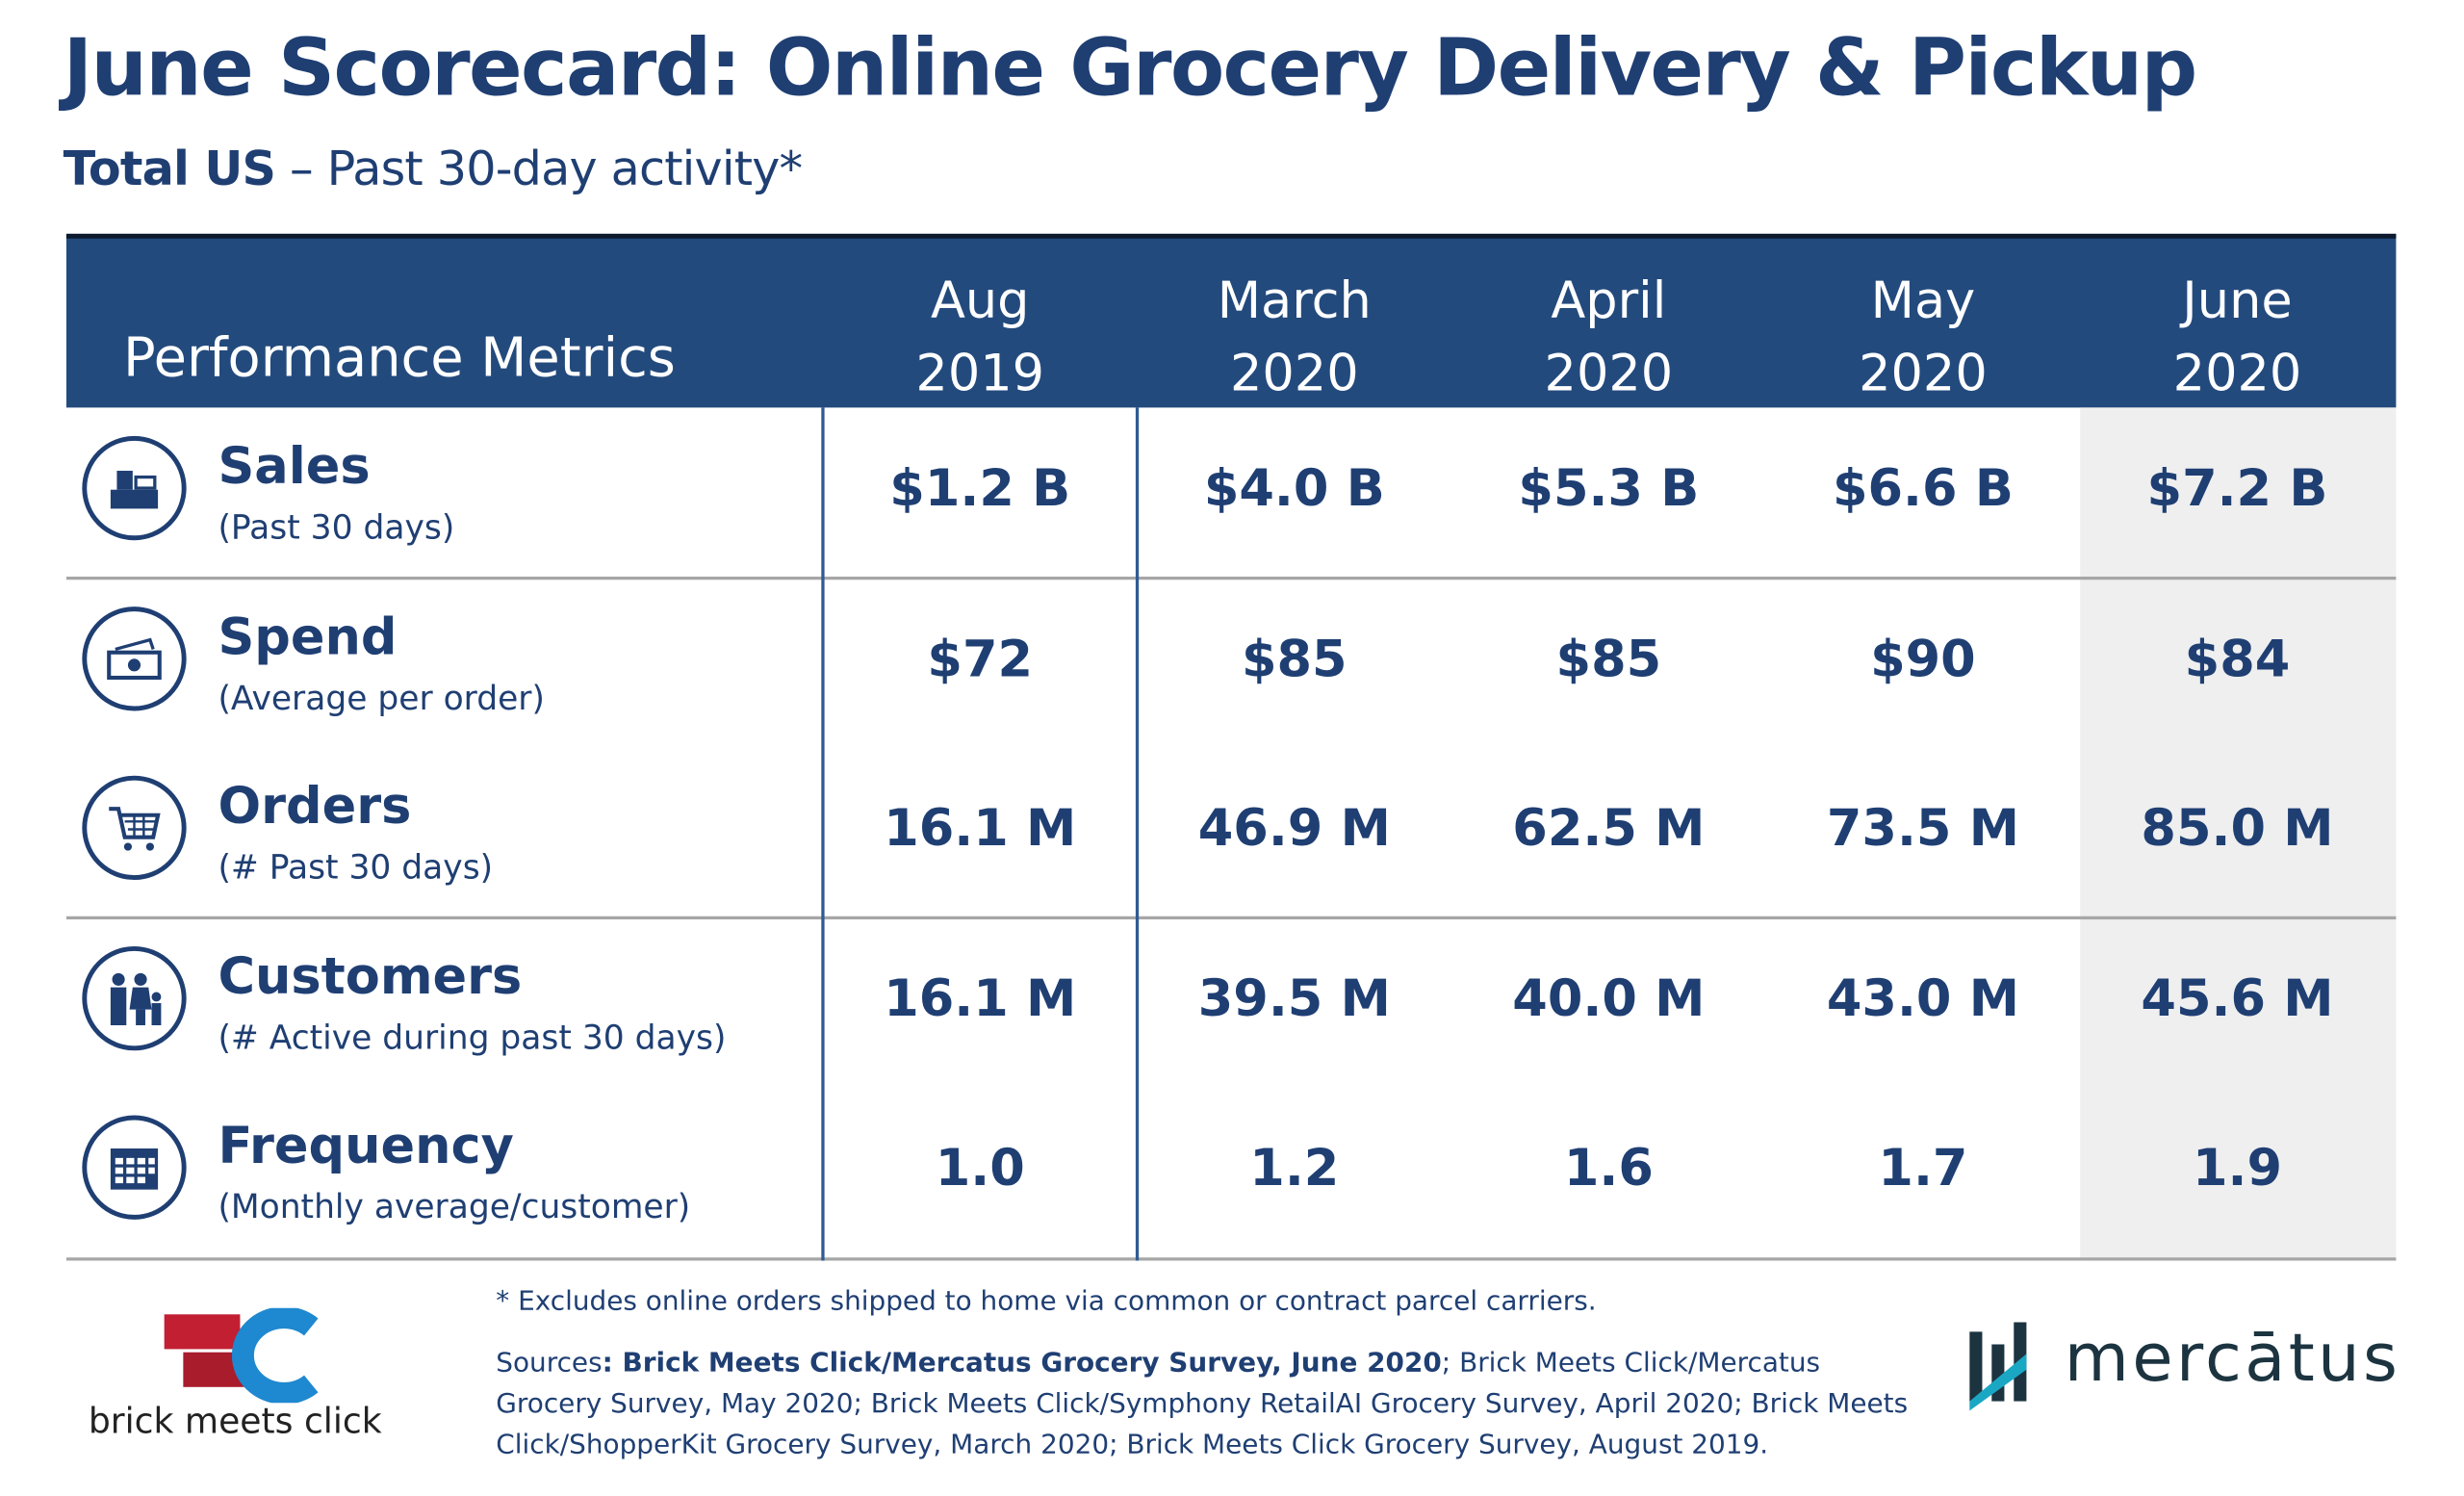  I want to click on metric-value: 39.5 M, so click(1294, 997).